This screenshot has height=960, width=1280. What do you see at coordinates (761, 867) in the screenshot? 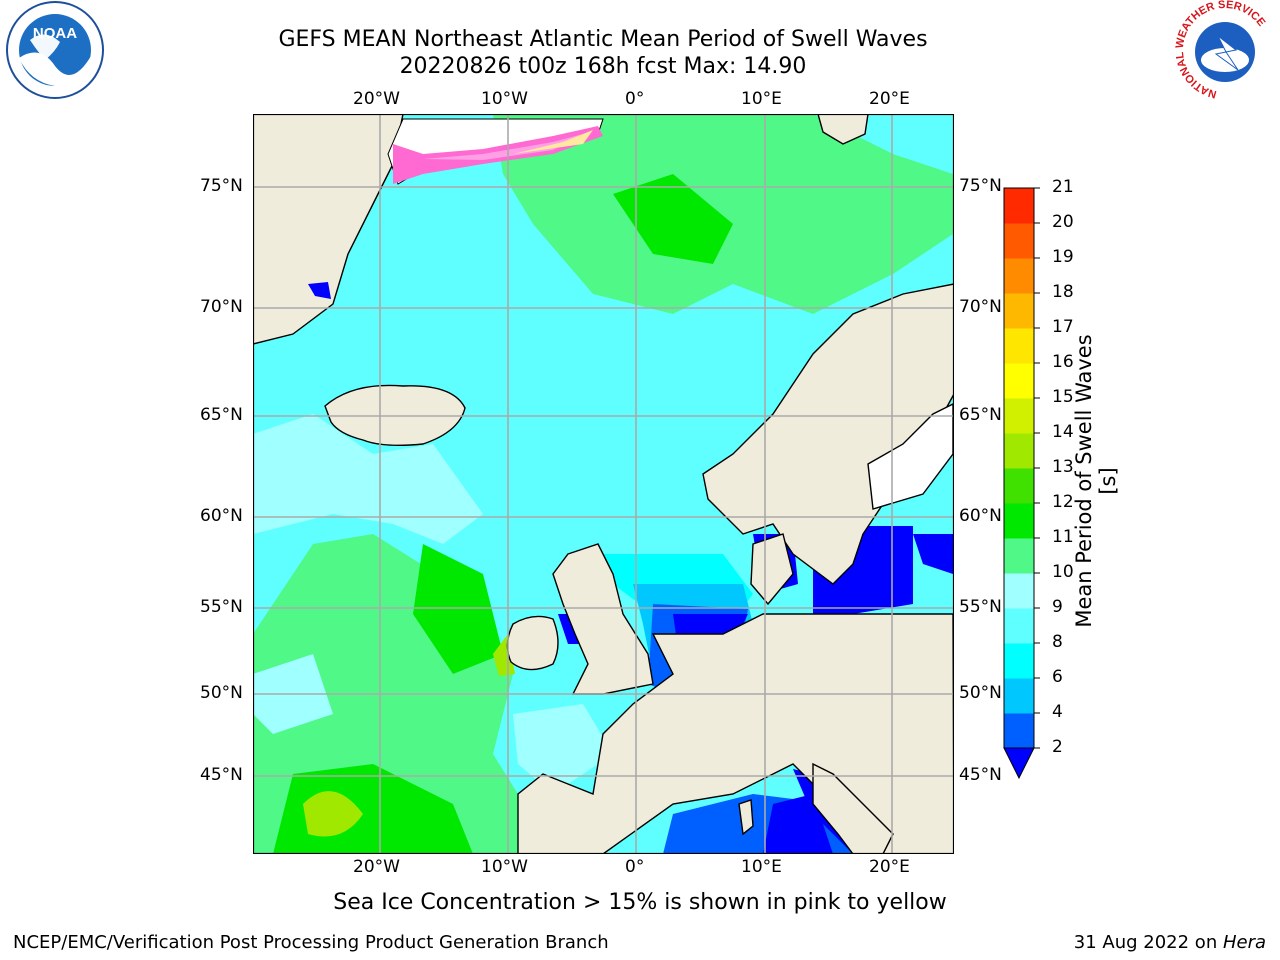
I see `lon-tick-bottom: 10°E` at bounding box center [761, 867].